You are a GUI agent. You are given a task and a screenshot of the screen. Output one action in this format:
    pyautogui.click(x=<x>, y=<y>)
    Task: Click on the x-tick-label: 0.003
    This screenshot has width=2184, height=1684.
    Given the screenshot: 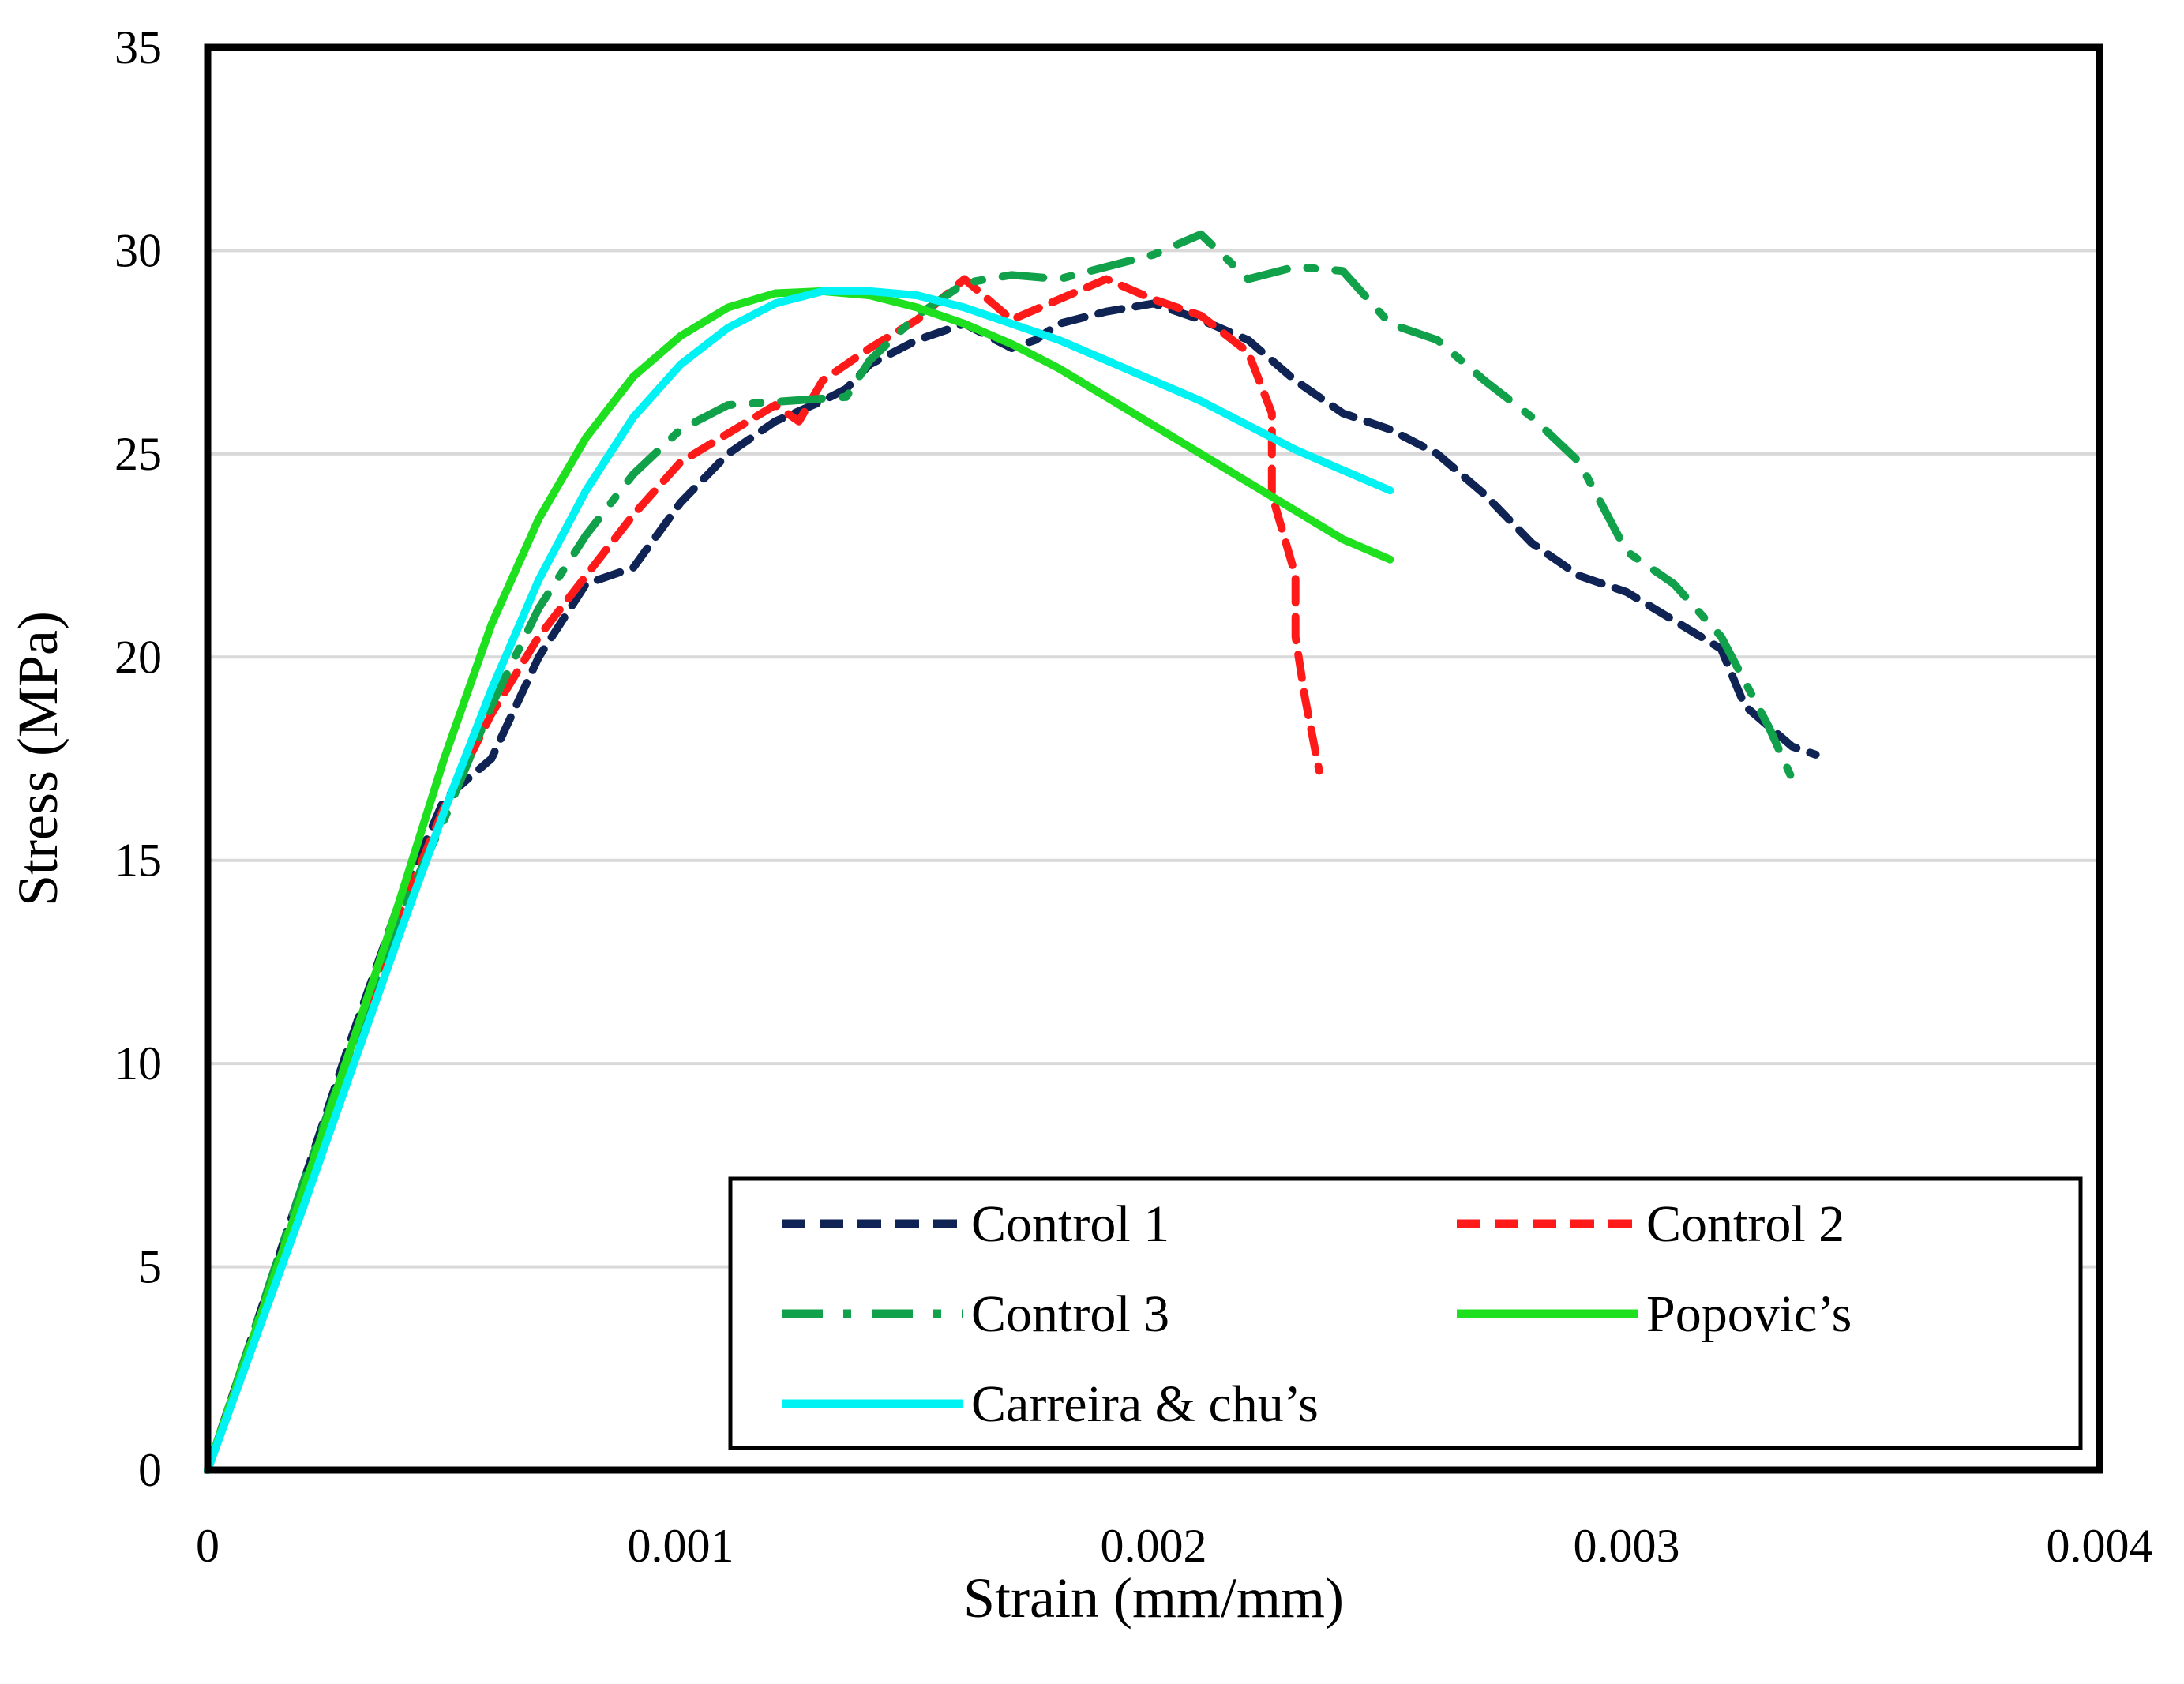 What is the action you would take?
    pyautogui.click(x=1627, y=1546)
    